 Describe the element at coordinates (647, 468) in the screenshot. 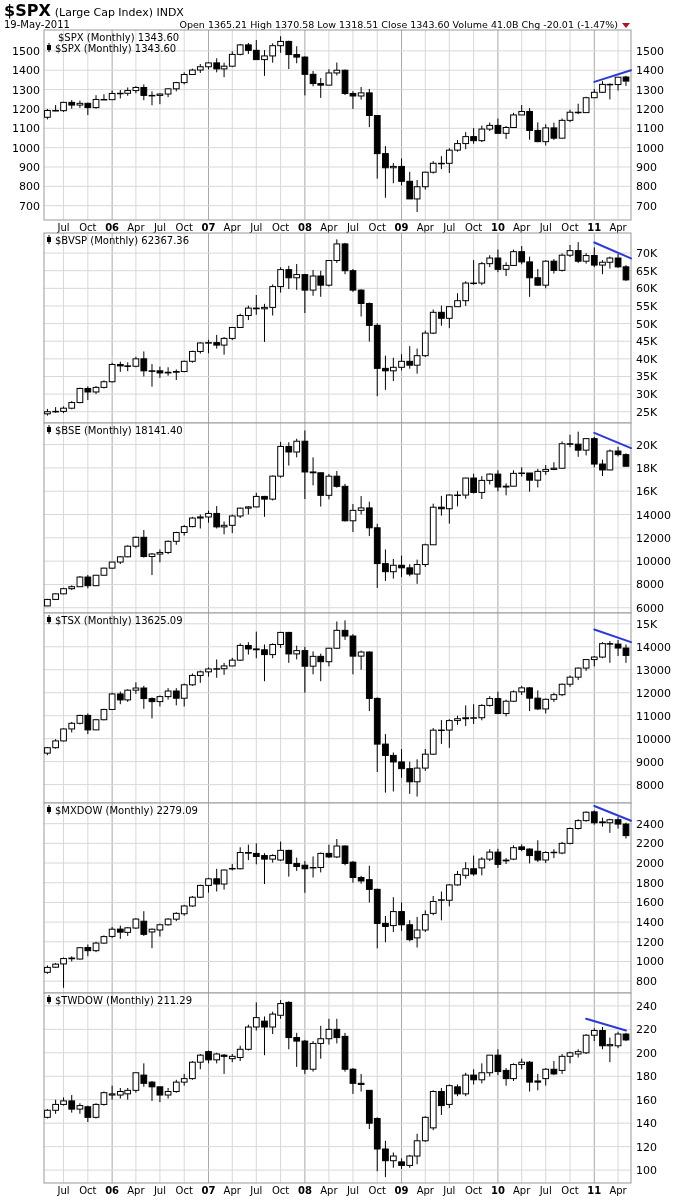

I see `y-tick-label: 18K` at that location.